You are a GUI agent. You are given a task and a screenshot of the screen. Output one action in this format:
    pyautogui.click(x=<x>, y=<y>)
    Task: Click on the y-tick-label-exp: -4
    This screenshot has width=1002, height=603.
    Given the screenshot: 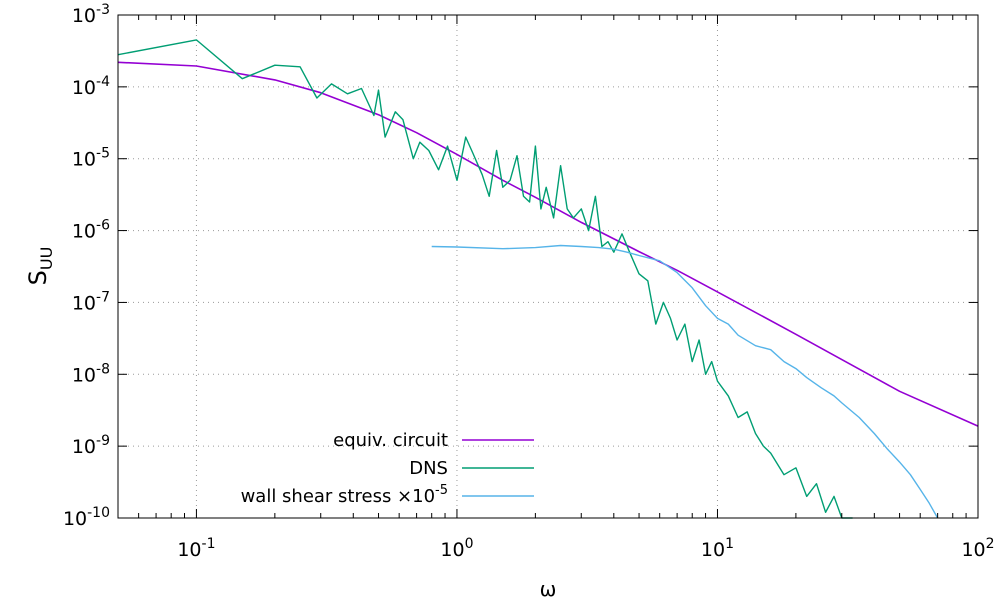 What is the action you would take?
    pyautogui.click(x=103, y=82)
    